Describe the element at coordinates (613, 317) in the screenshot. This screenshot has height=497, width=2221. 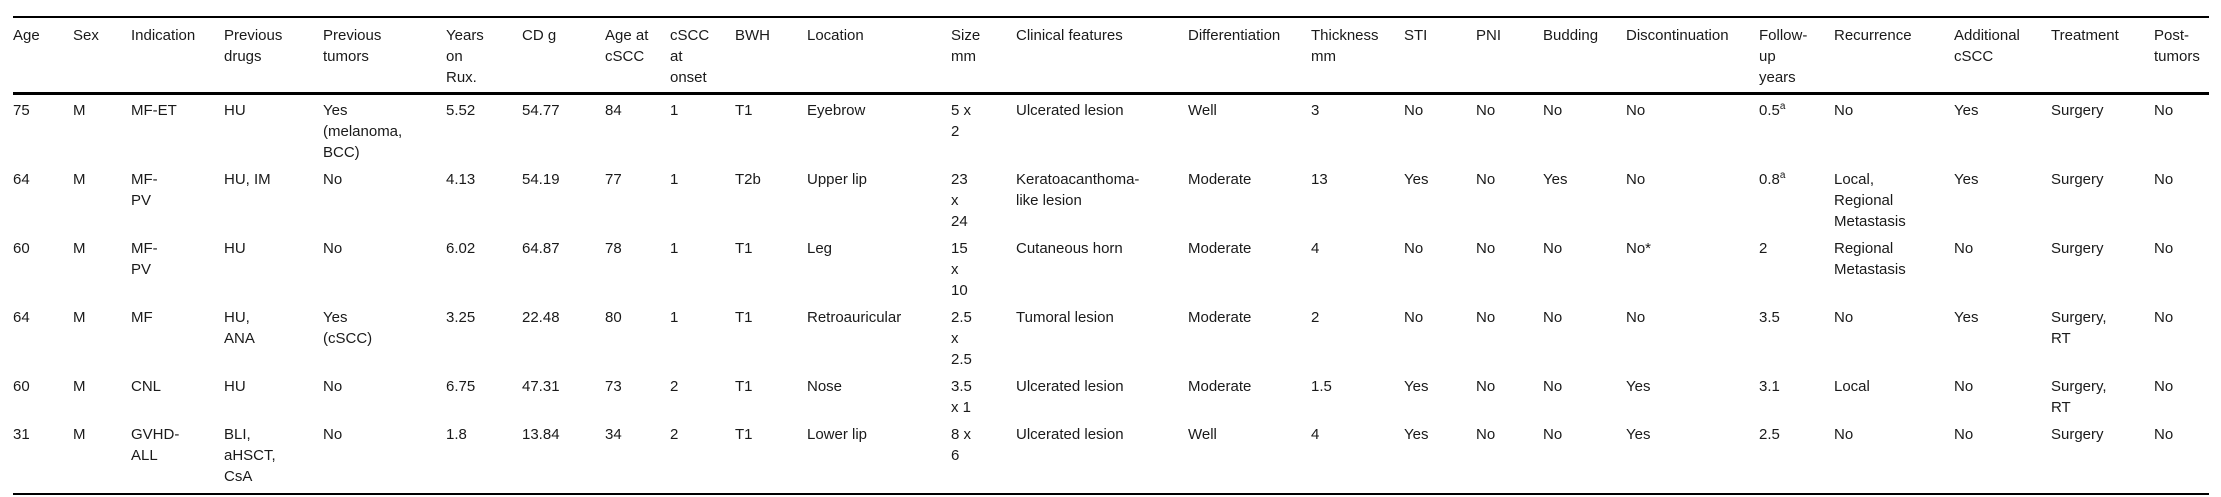
I see `cell-age_at_cscc: 80` at that location.